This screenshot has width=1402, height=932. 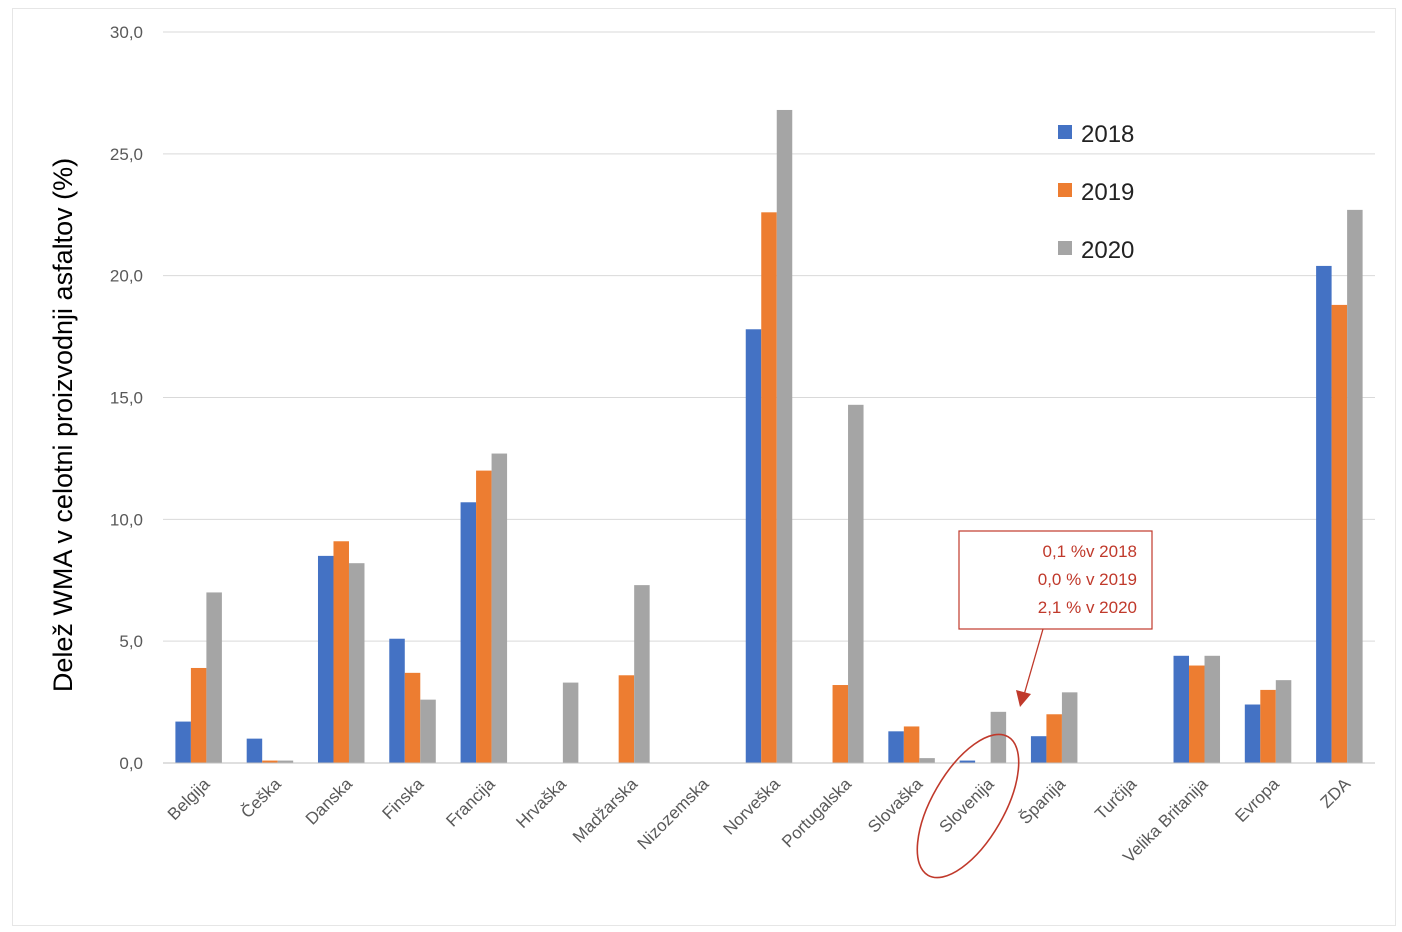 What do you see at coordinates (673, 813) in the screenshot?
I see `x-tick-label: Nizozemska` at bounding box center [673, 813].